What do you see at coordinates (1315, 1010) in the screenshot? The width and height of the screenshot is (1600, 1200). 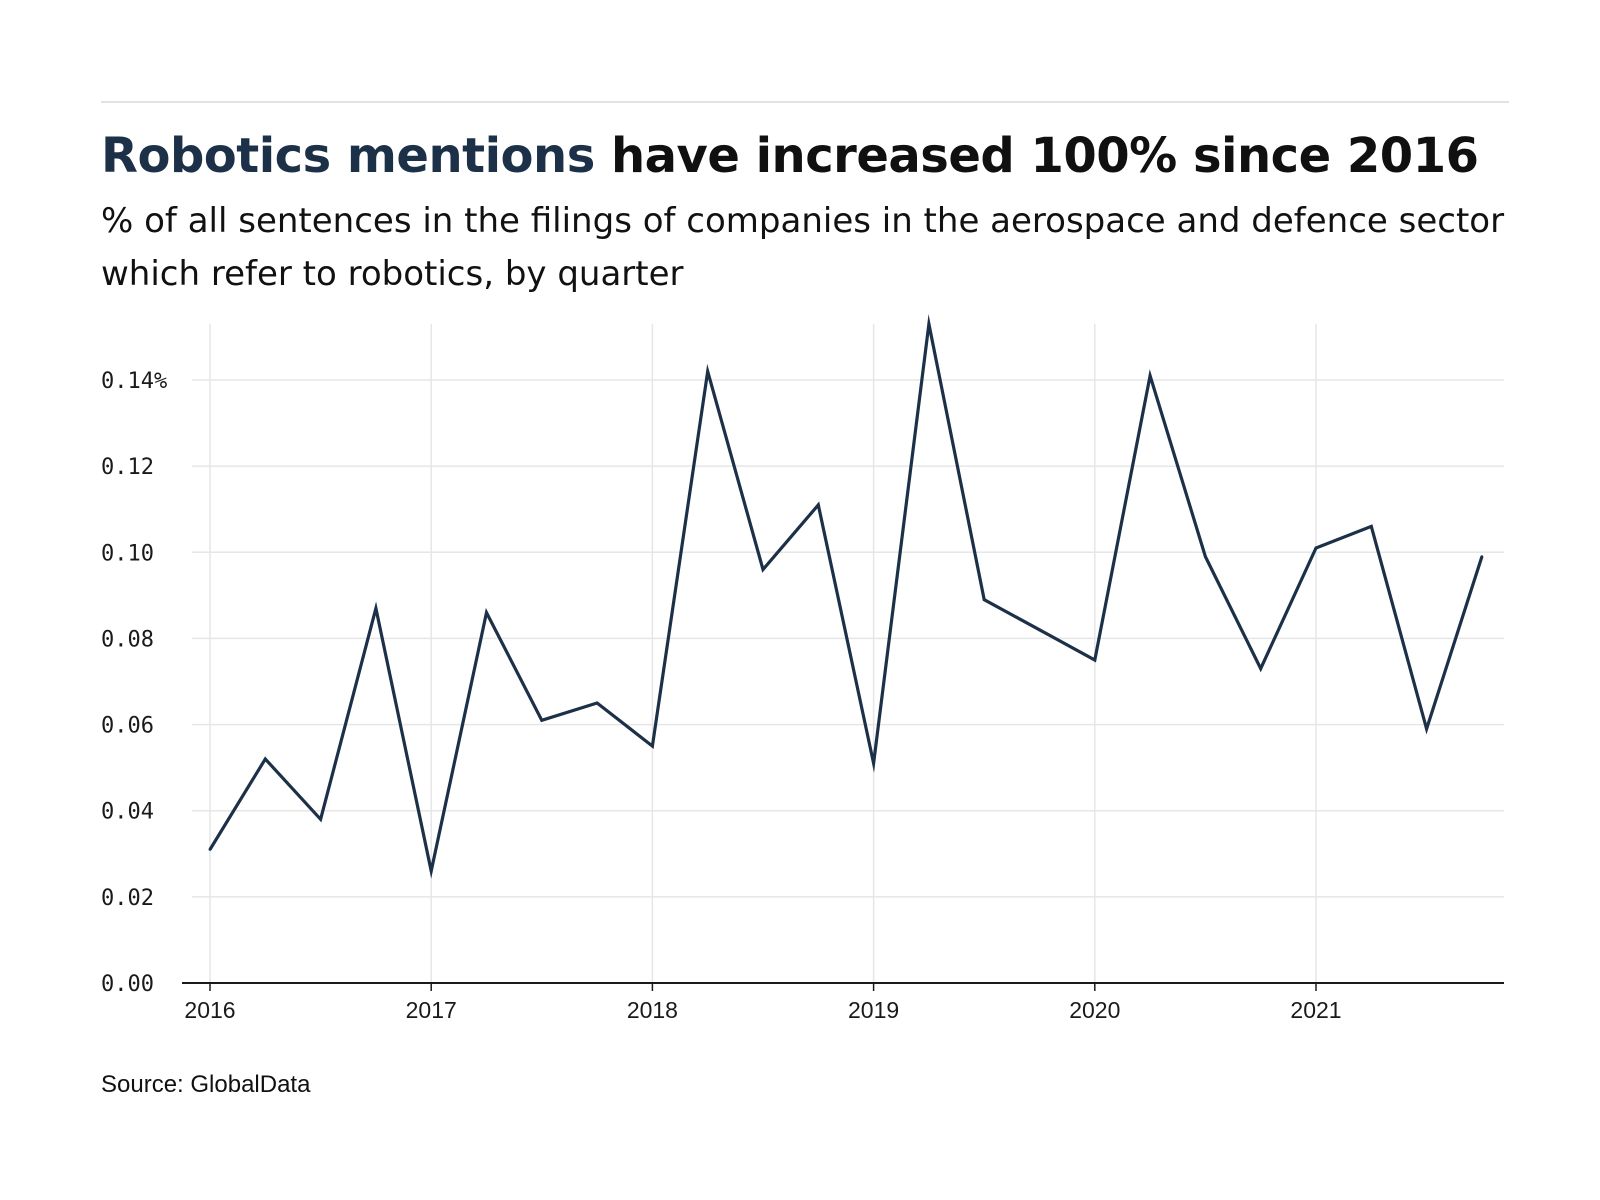 I see `x-tick-label: 2021` at bounding box center [1315, 1010].